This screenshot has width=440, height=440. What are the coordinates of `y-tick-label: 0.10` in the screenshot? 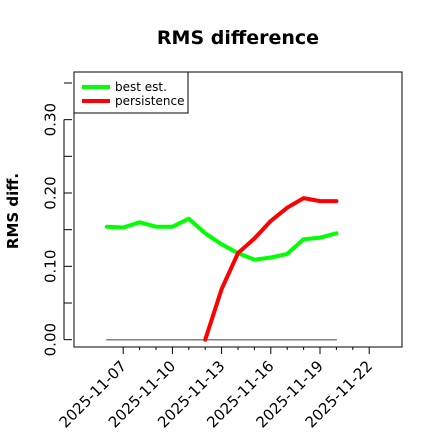 It's located at (51, 266).